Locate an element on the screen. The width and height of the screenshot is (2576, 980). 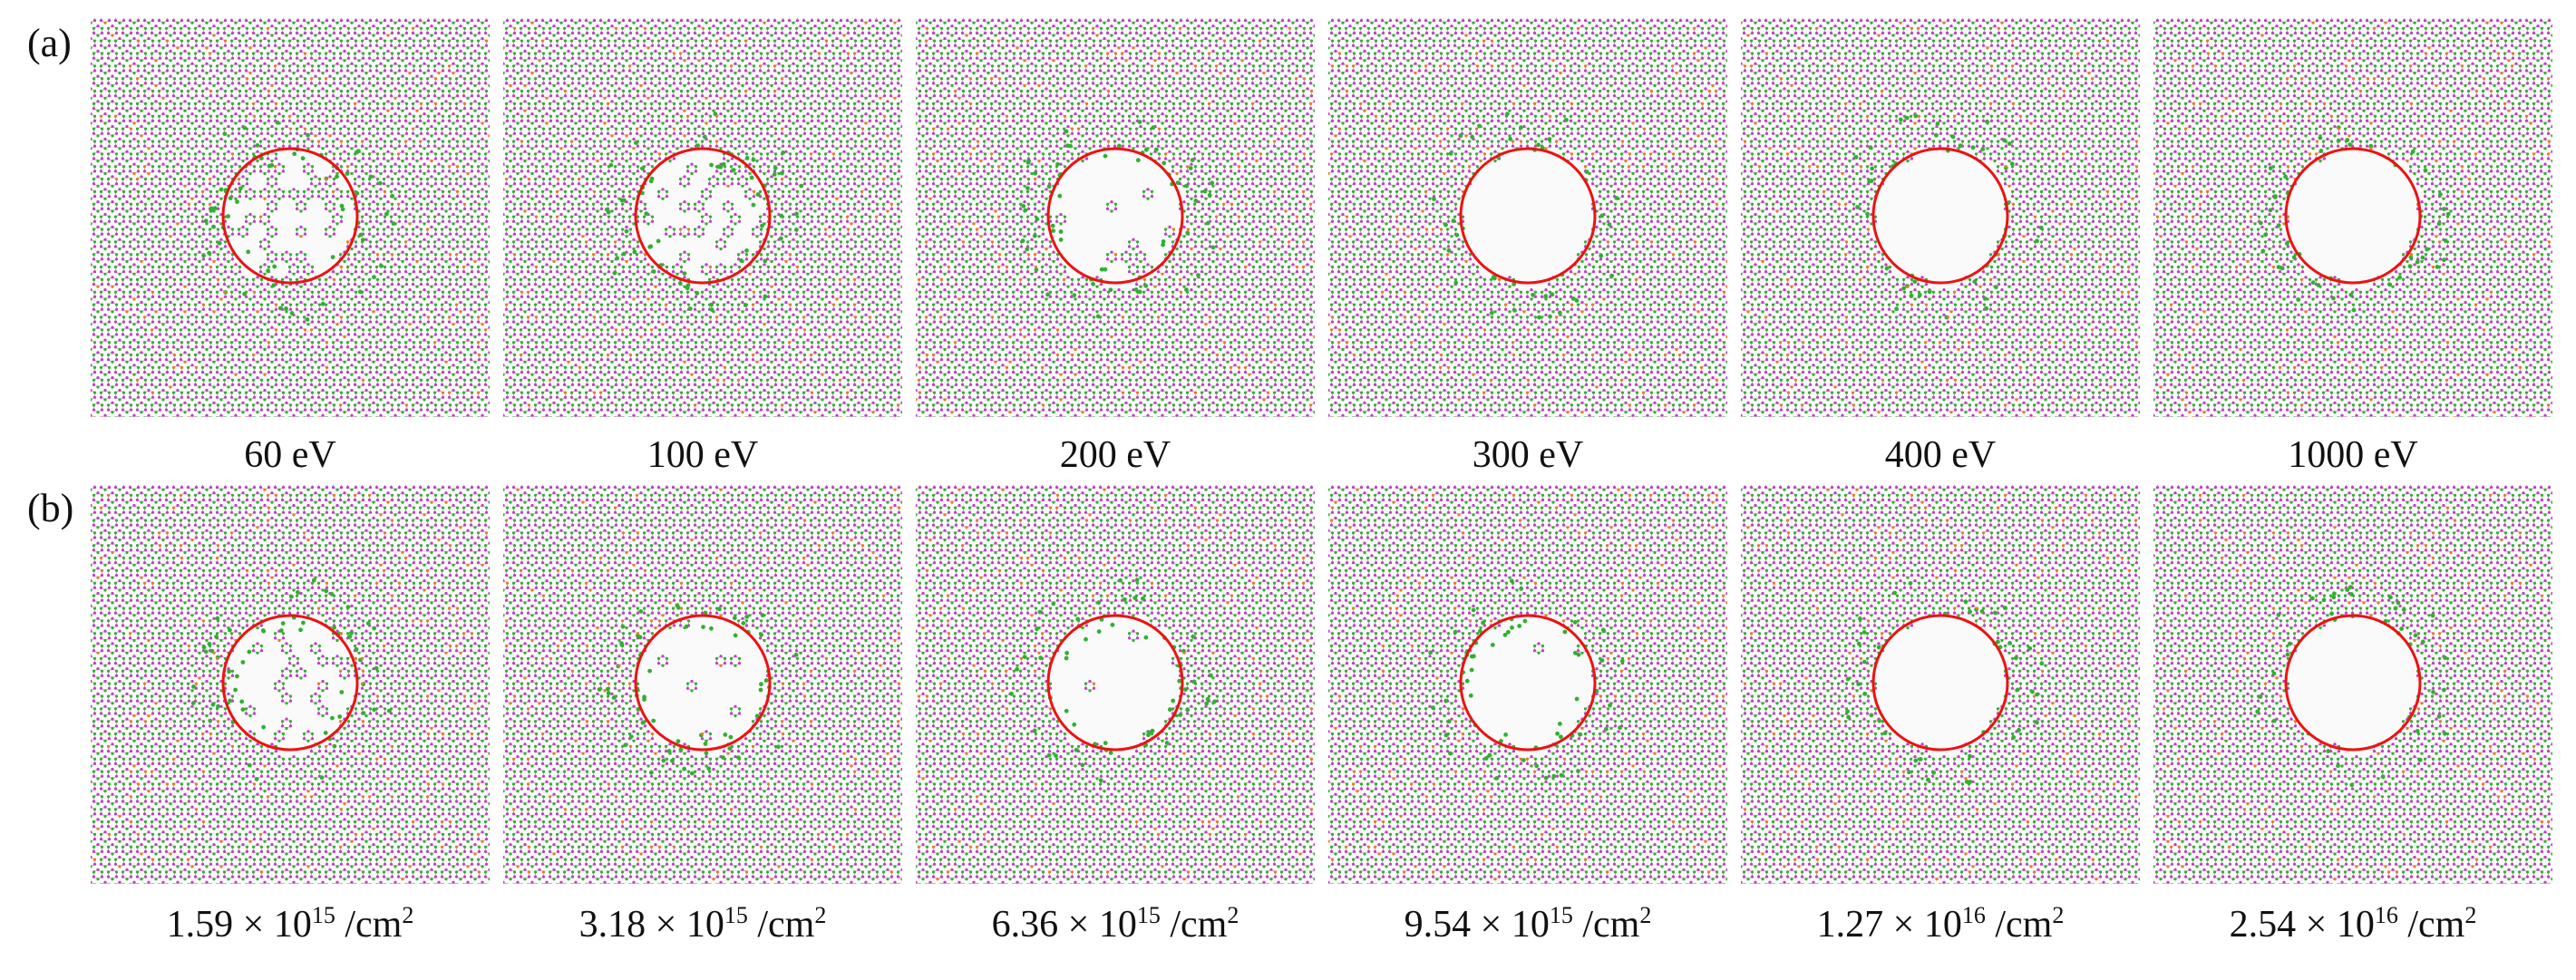
caption-a3: 200 eV is located at coordinates (1115, 455).